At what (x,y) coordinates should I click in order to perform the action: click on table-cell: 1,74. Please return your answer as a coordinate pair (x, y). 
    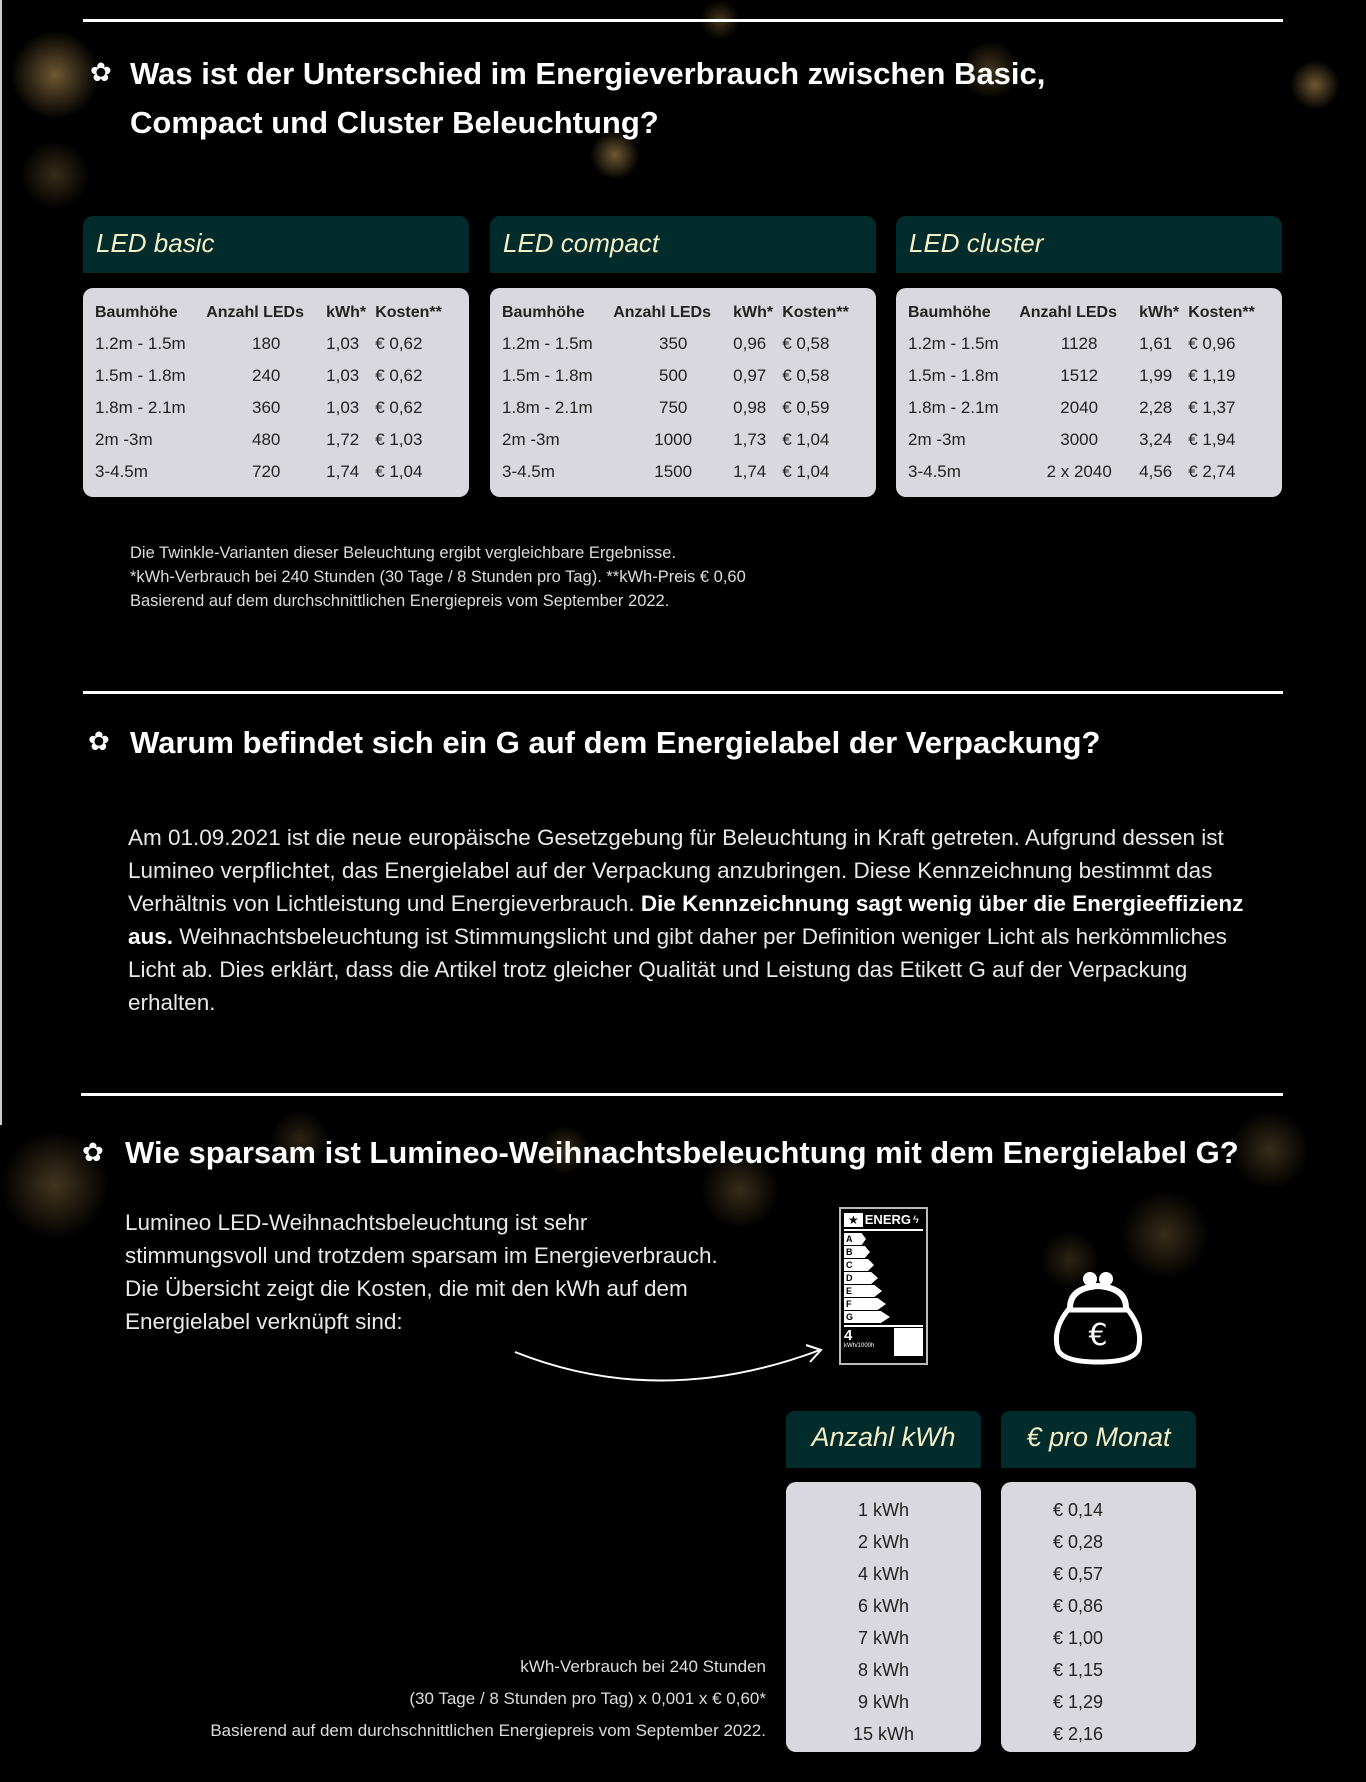
    Looking at the image, I should click on (343, 471).